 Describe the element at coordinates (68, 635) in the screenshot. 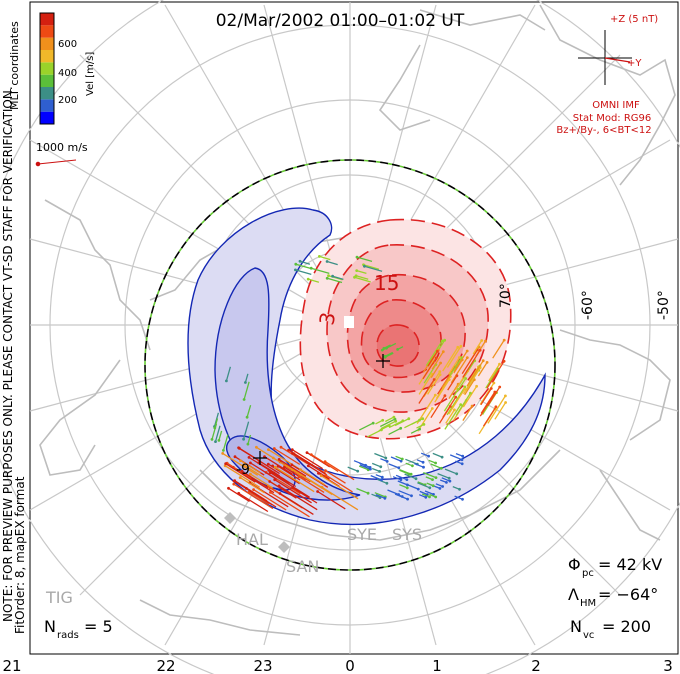

I see `nrads-subscript: rads` at that location.